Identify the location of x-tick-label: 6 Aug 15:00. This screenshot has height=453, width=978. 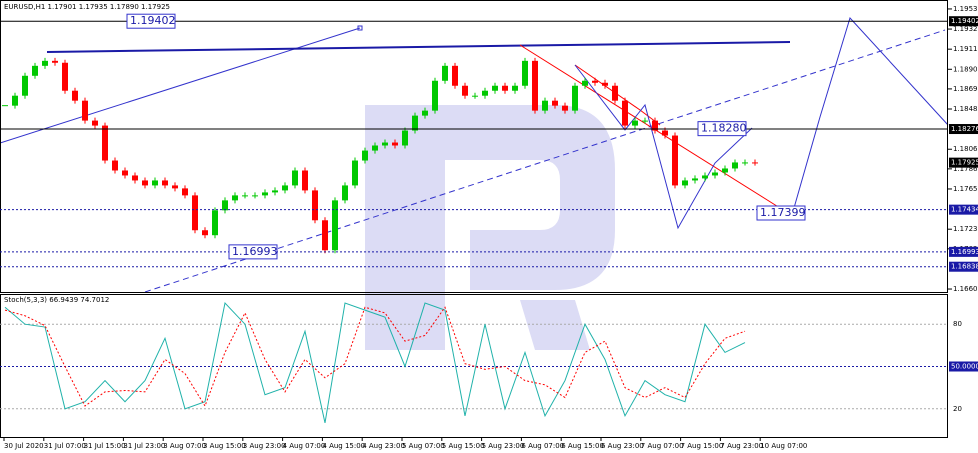
(582, 446).